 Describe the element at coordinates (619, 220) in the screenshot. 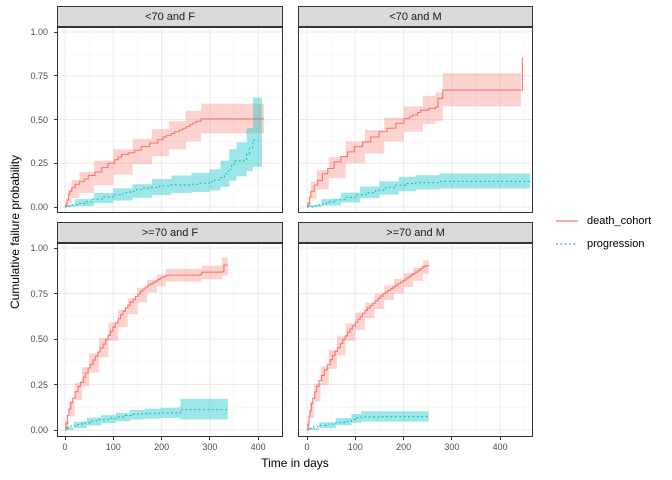

I see `legend-label: death_cohort` at that location.